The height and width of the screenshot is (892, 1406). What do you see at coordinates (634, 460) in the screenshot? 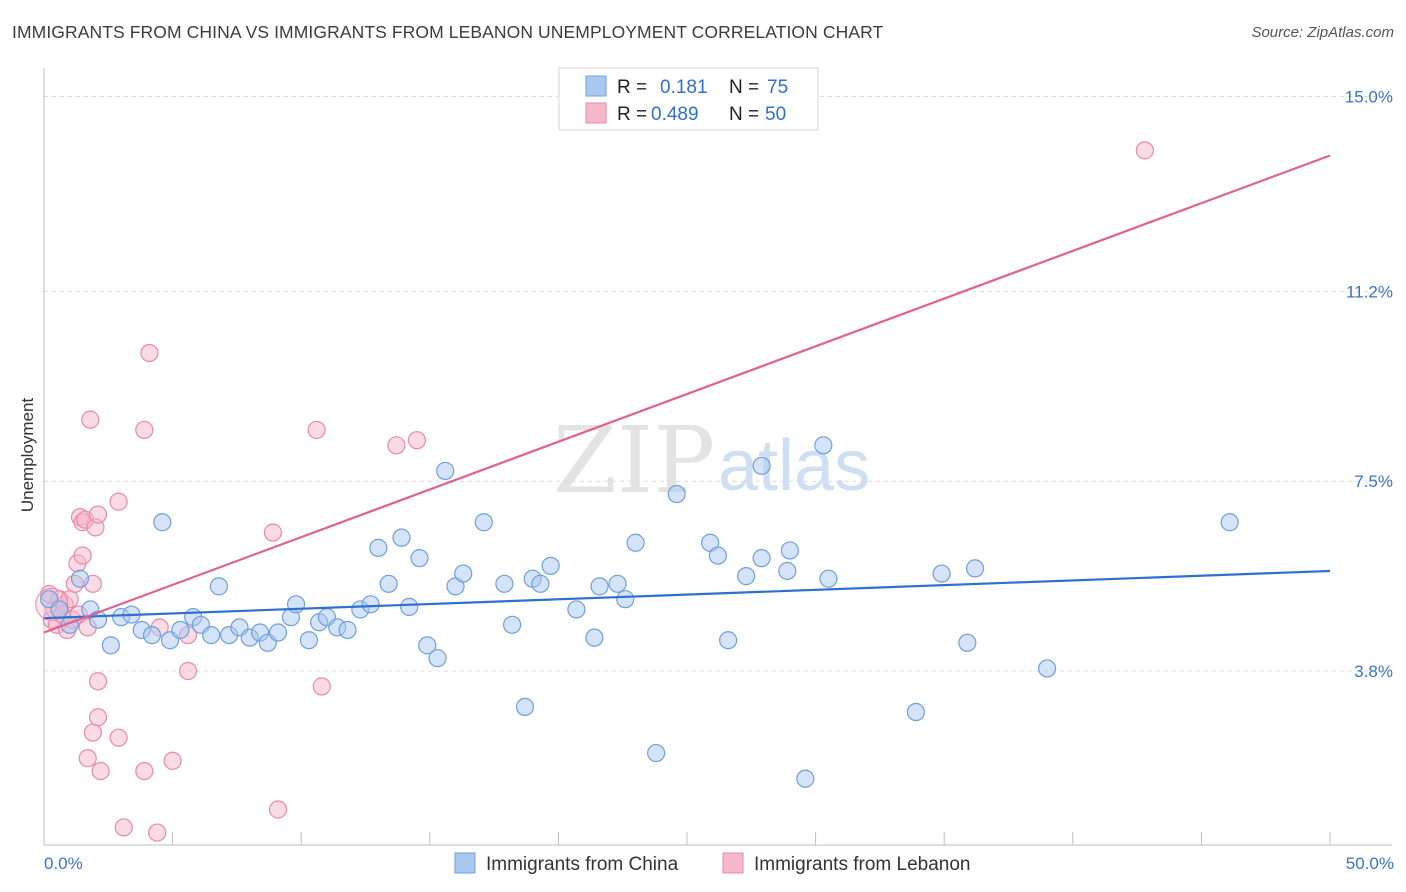
I see `watermark-zip: ZIP` at bounding box center [634, 460].